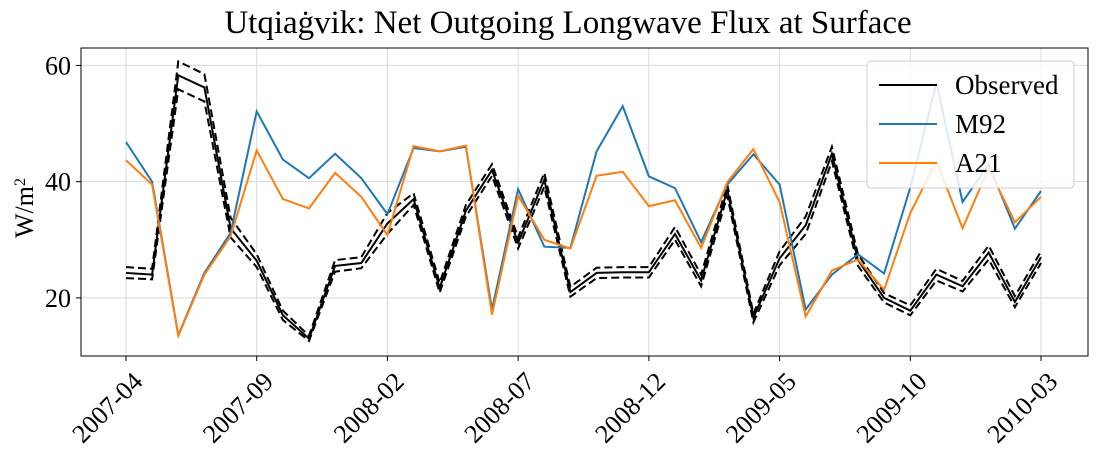 This screenshot has height=460, width=1097. I want to click on y-axis: 20 40 60, so click(63, 182).